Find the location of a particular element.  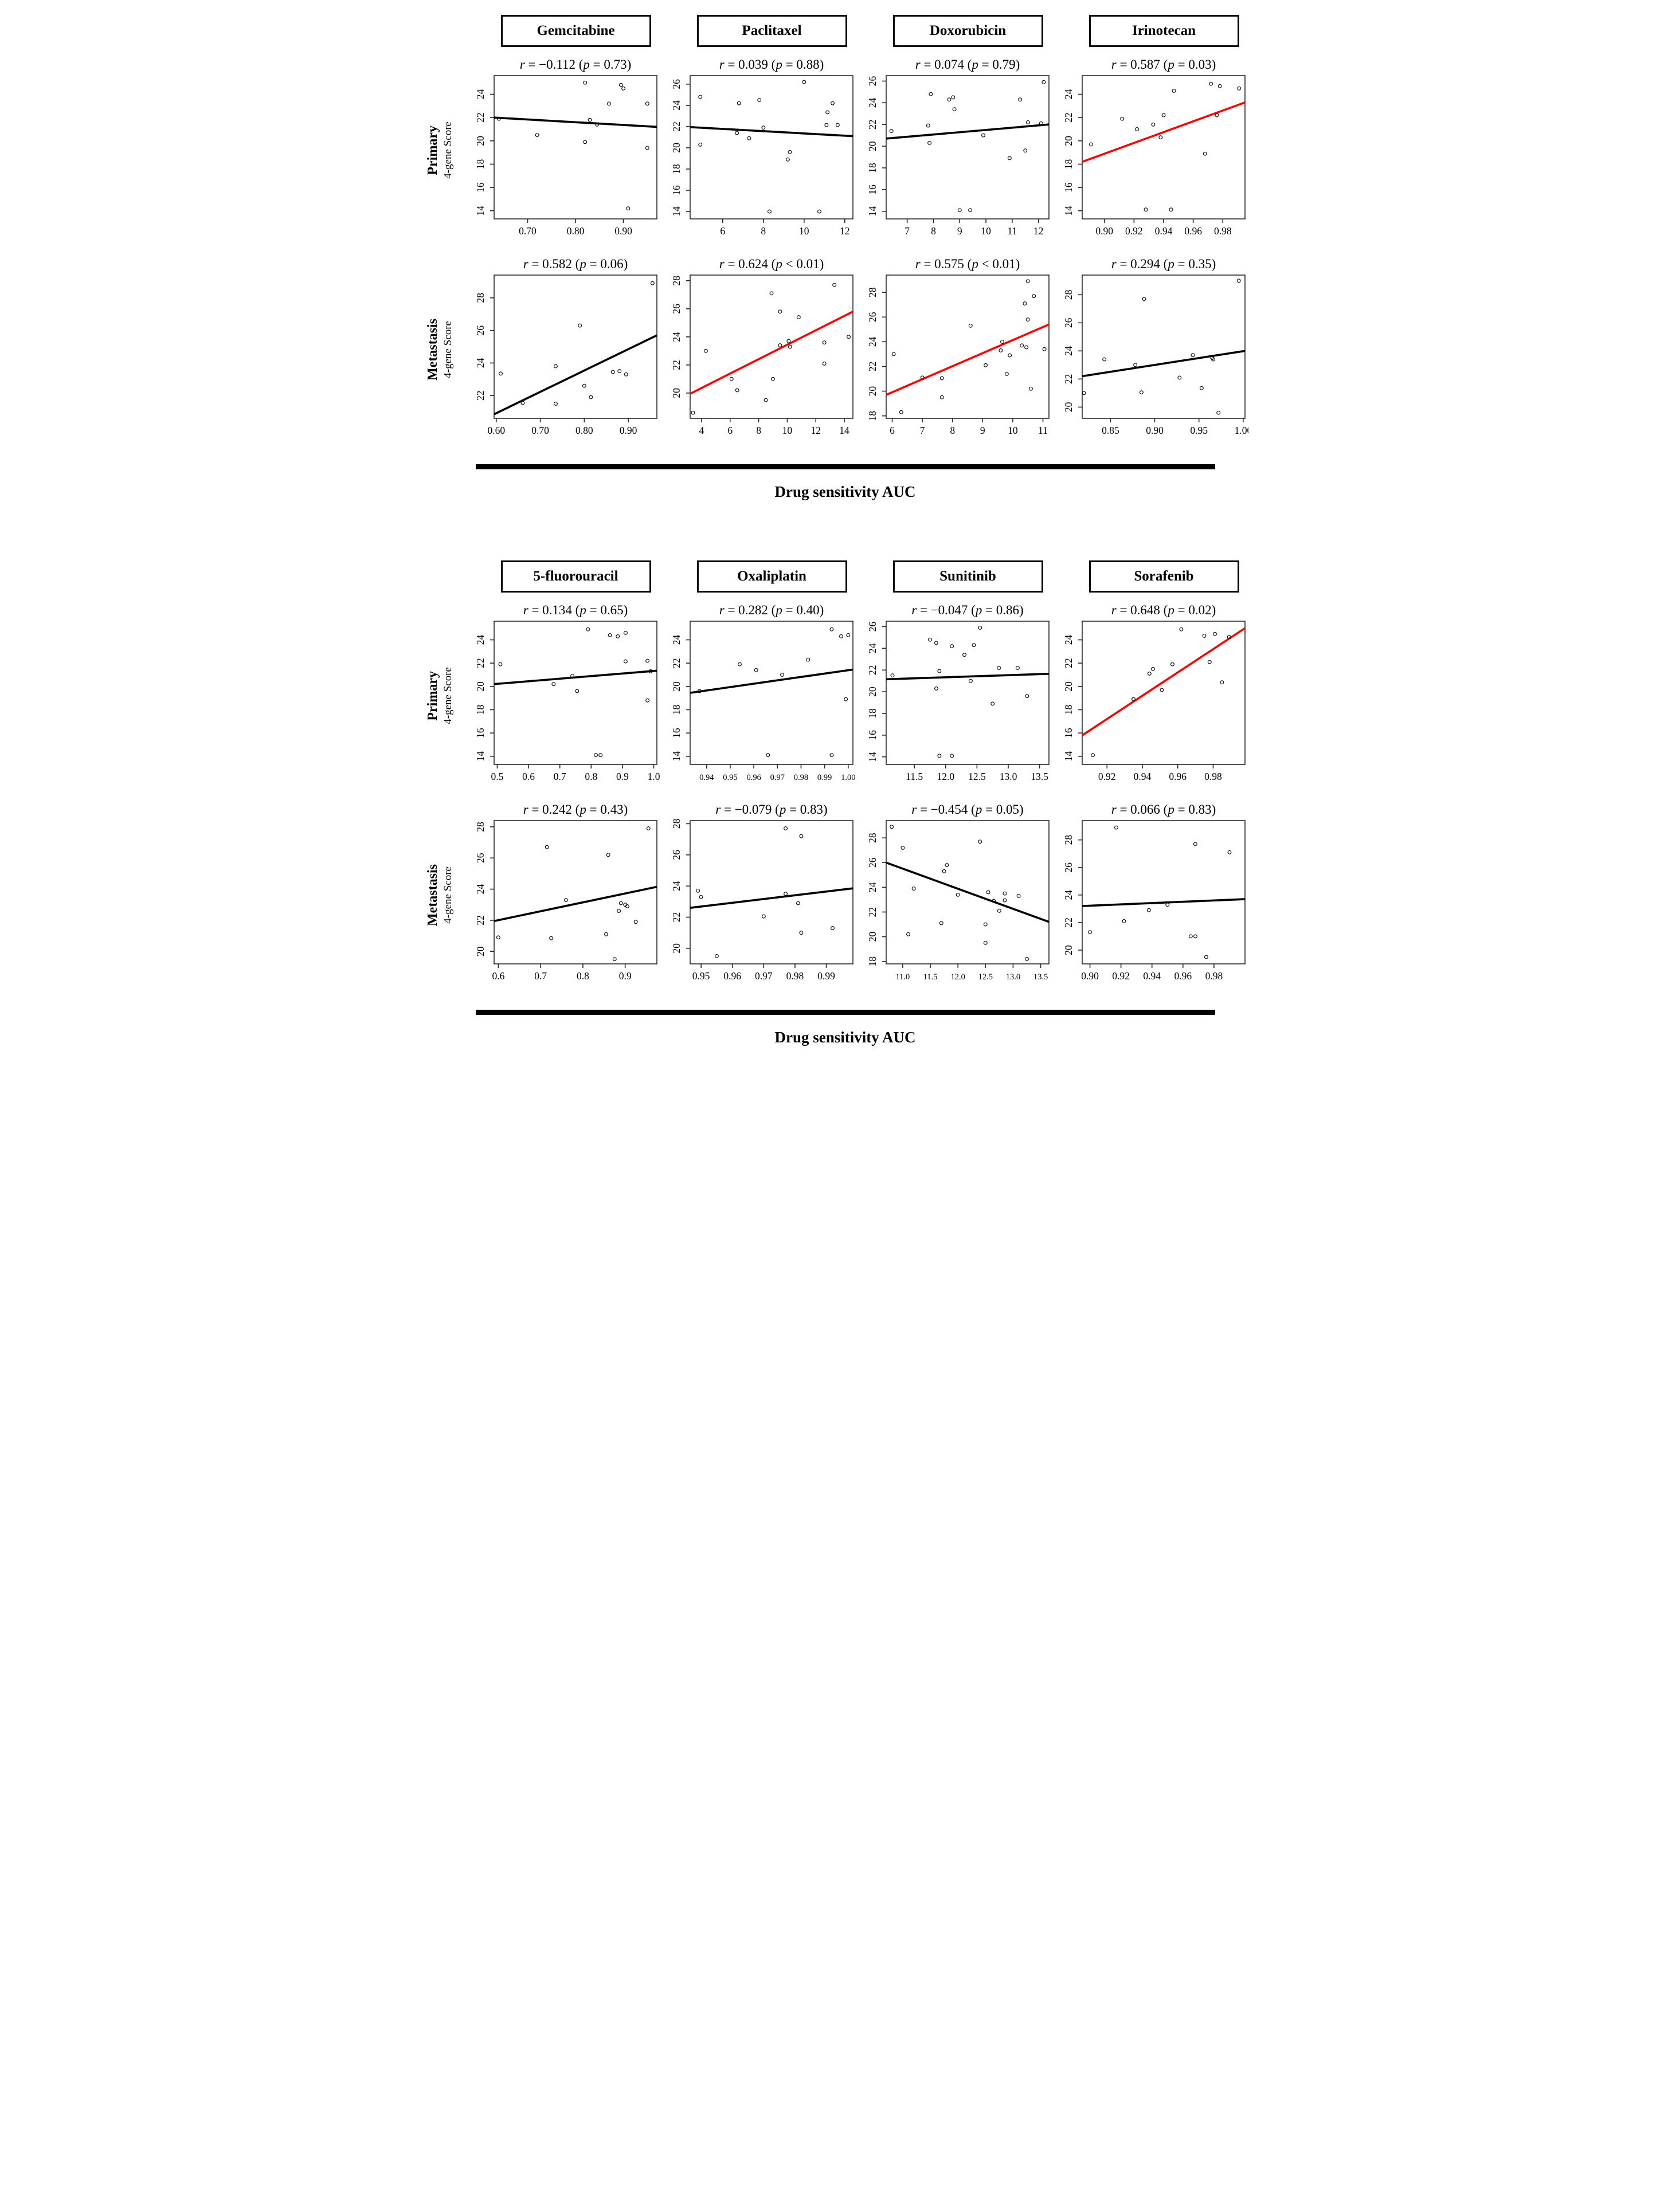

svg-text: 0.6 is located at coordinates (528, 776).